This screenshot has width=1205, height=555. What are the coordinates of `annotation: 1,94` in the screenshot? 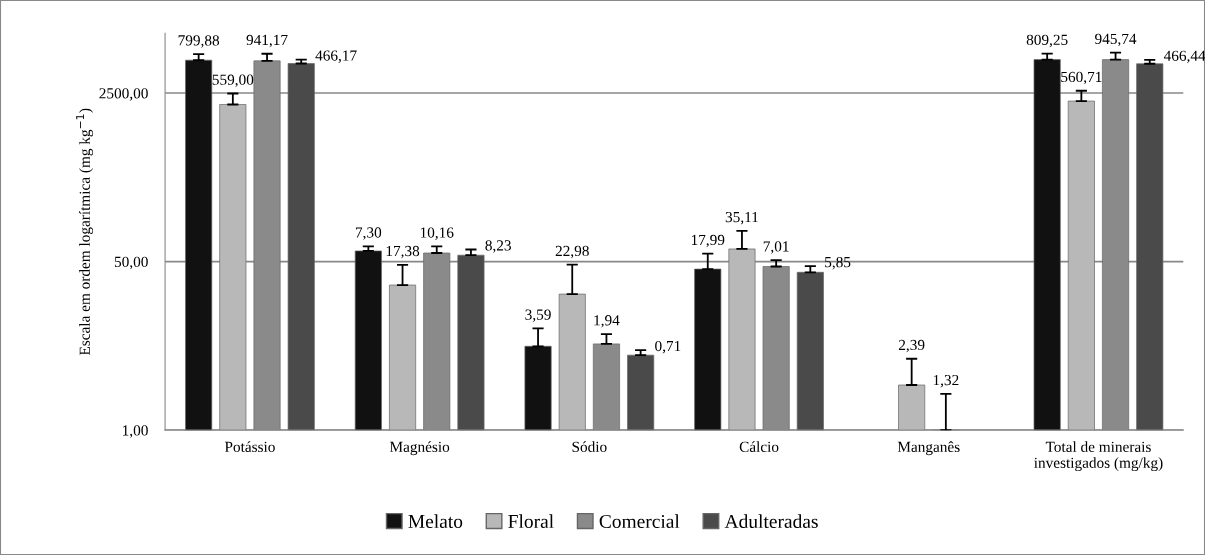 It's located at (607, 321).